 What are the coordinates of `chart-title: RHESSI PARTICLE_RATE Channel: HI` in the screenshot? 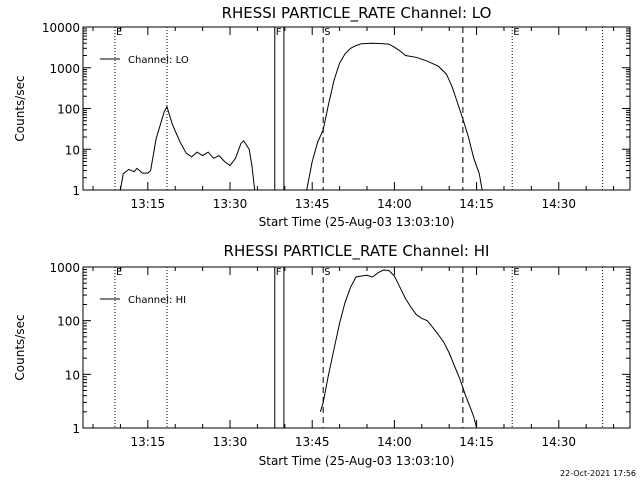 It's located at (357, 251).